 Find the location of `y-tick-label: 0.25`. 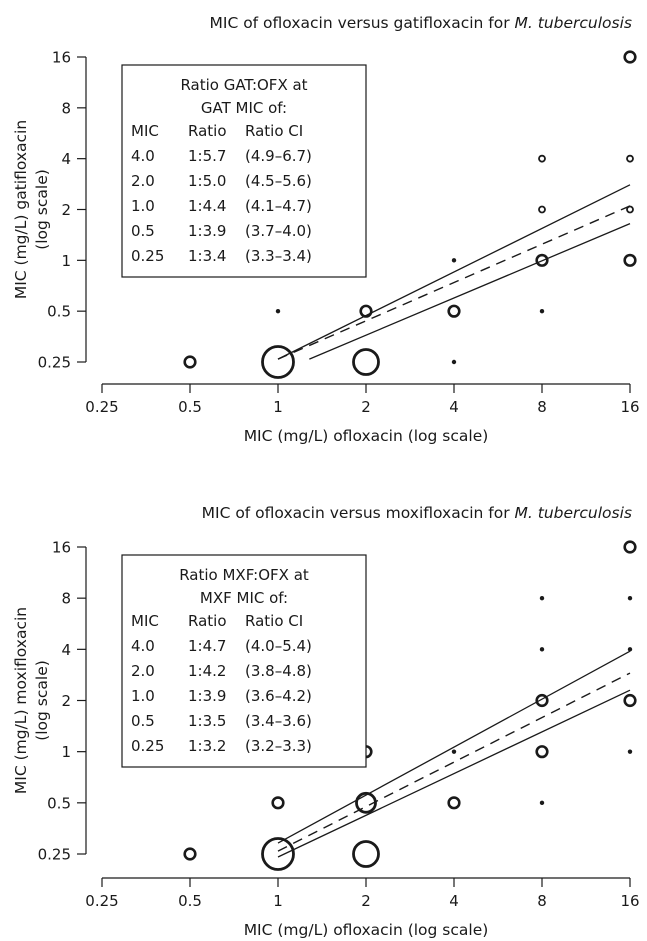

y-tick-label: 0.25 is located at coordinates (54, 363).